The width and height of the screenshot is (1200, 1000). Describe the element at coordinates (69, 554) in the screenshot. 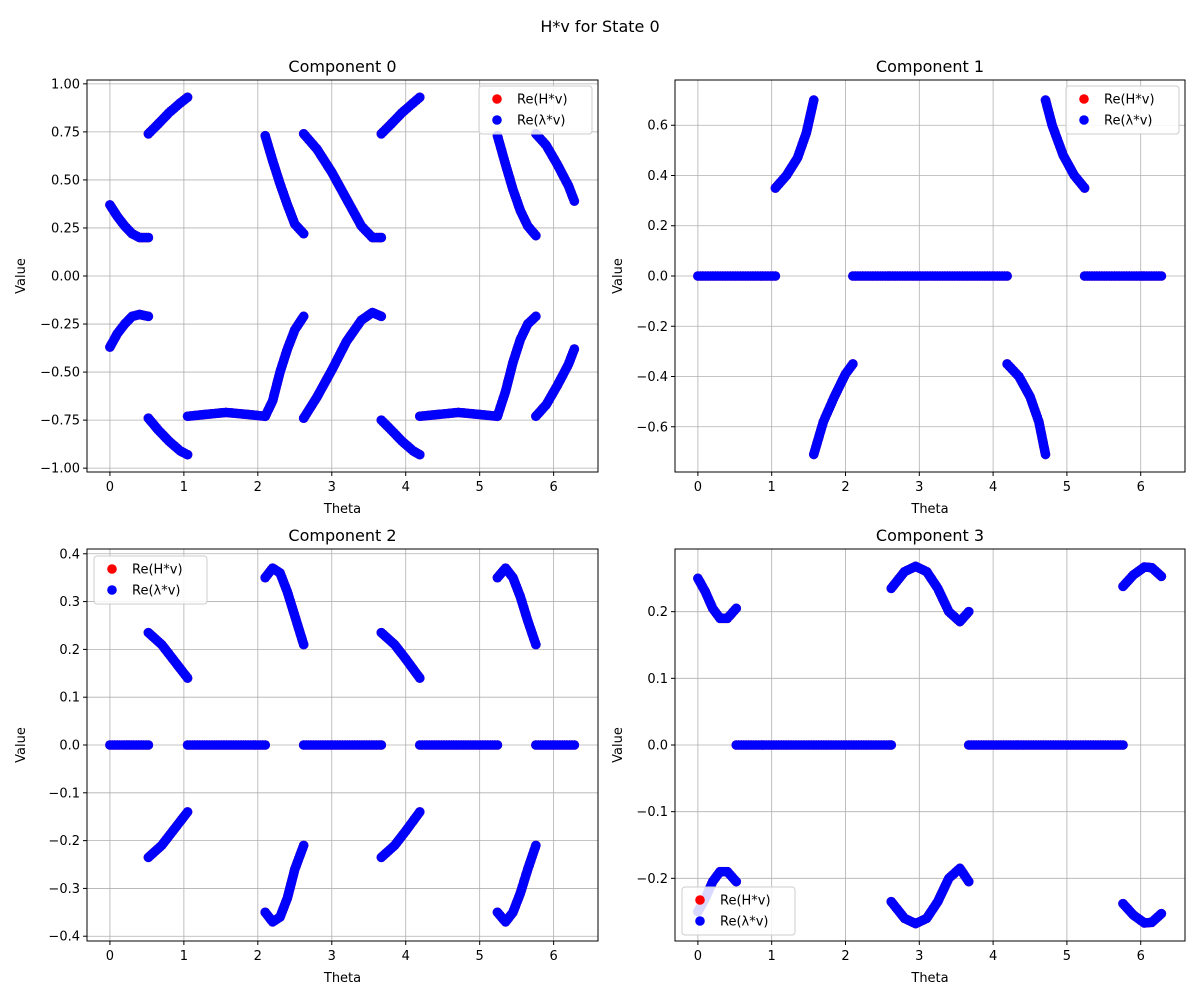

I see `y-tick-label: 0.4` at that location.